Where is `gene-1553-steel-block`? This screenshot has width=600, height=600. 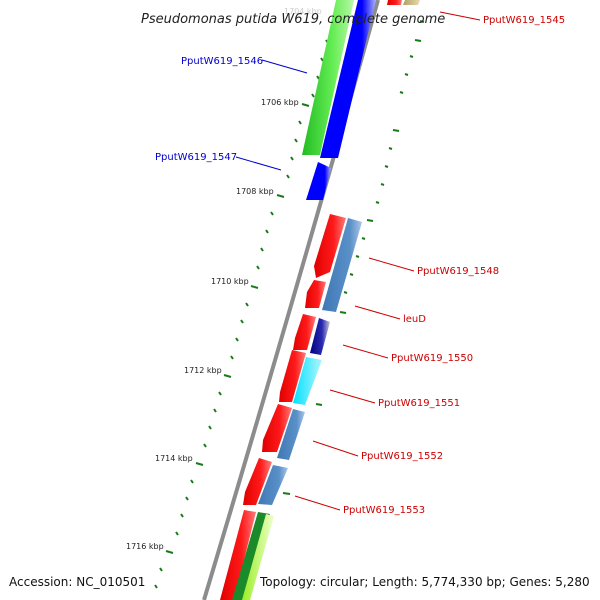
gene-1553-steel-block is located at coordinates (273, 485).